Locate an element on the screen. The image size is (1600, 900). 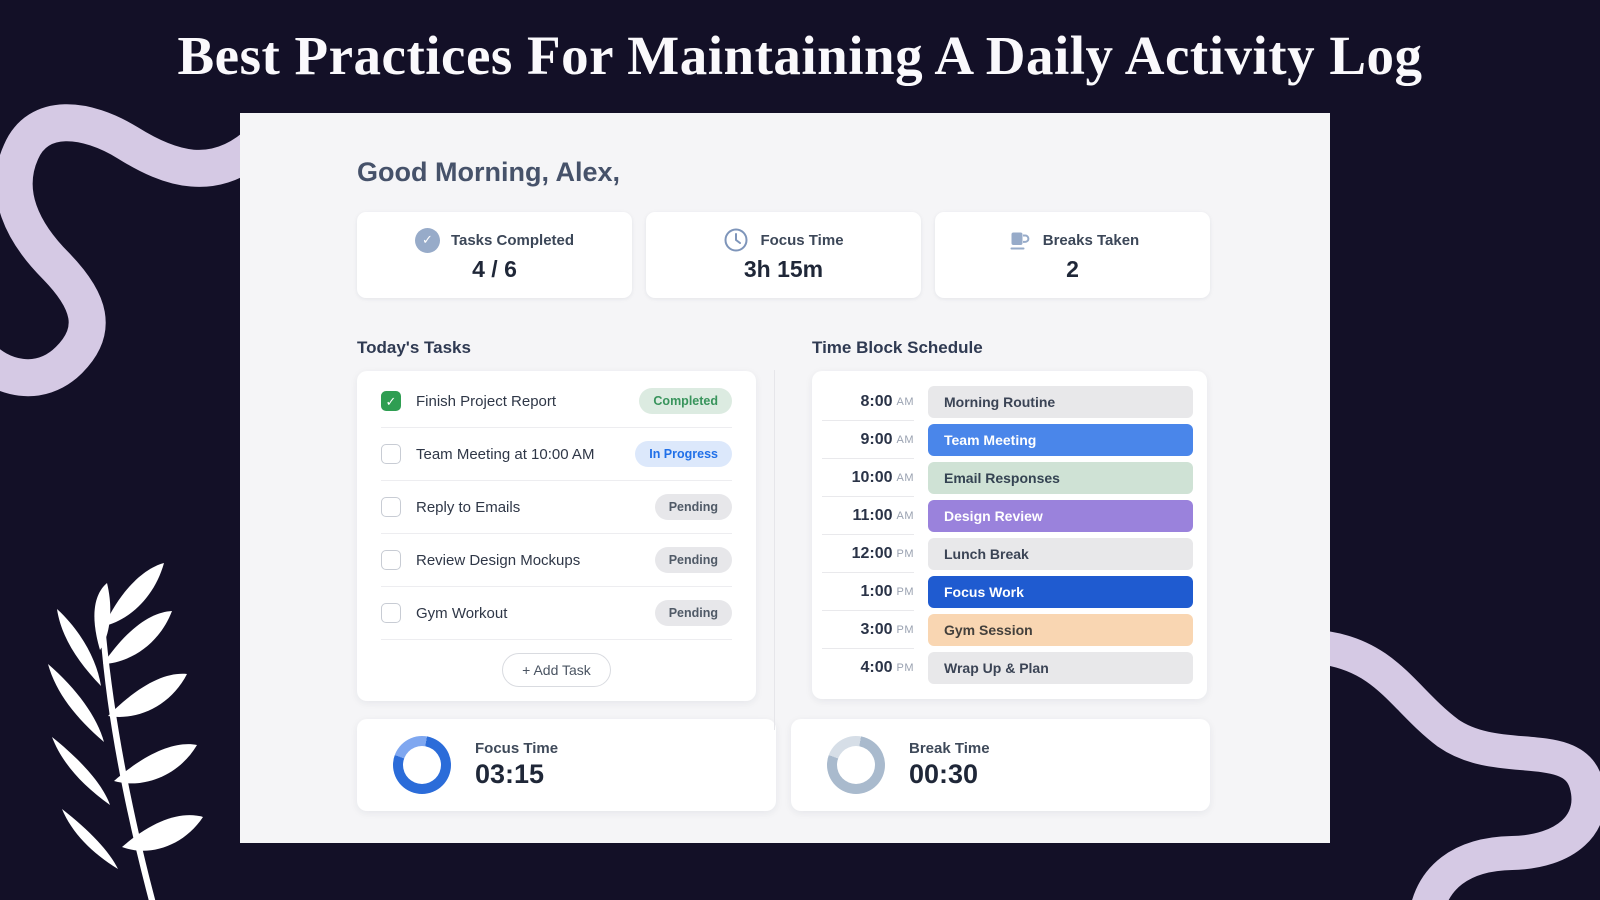
schedule-row: 11:00 AM Design Review is located at coordinates (1007, 516).